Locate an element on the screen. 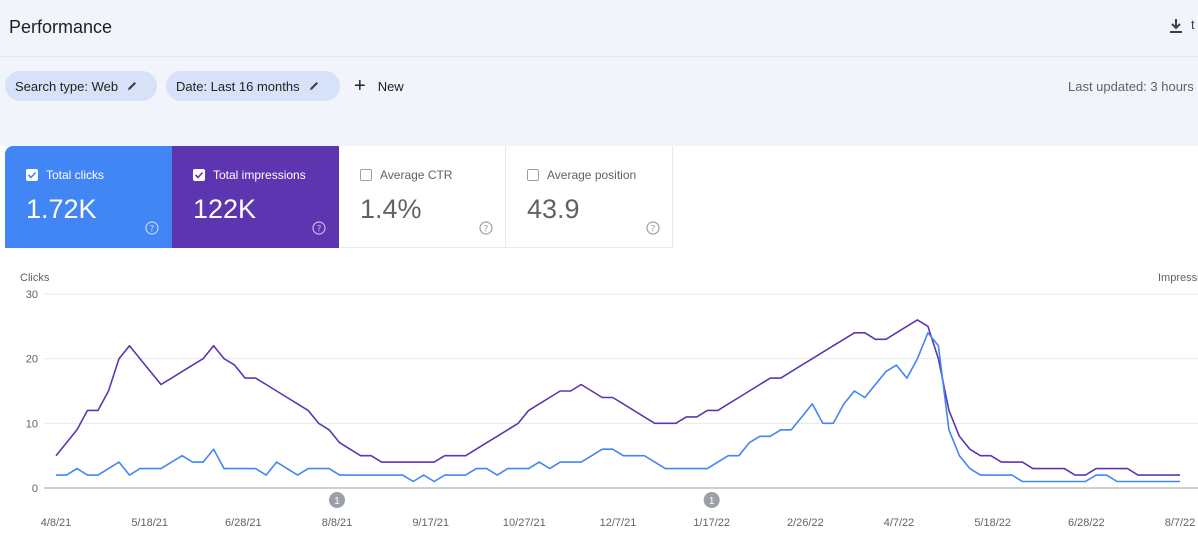 The height and width of the screenshot is (541, 1198). x-tick-label: 8/8/21 is located at coordinates (337, 523).